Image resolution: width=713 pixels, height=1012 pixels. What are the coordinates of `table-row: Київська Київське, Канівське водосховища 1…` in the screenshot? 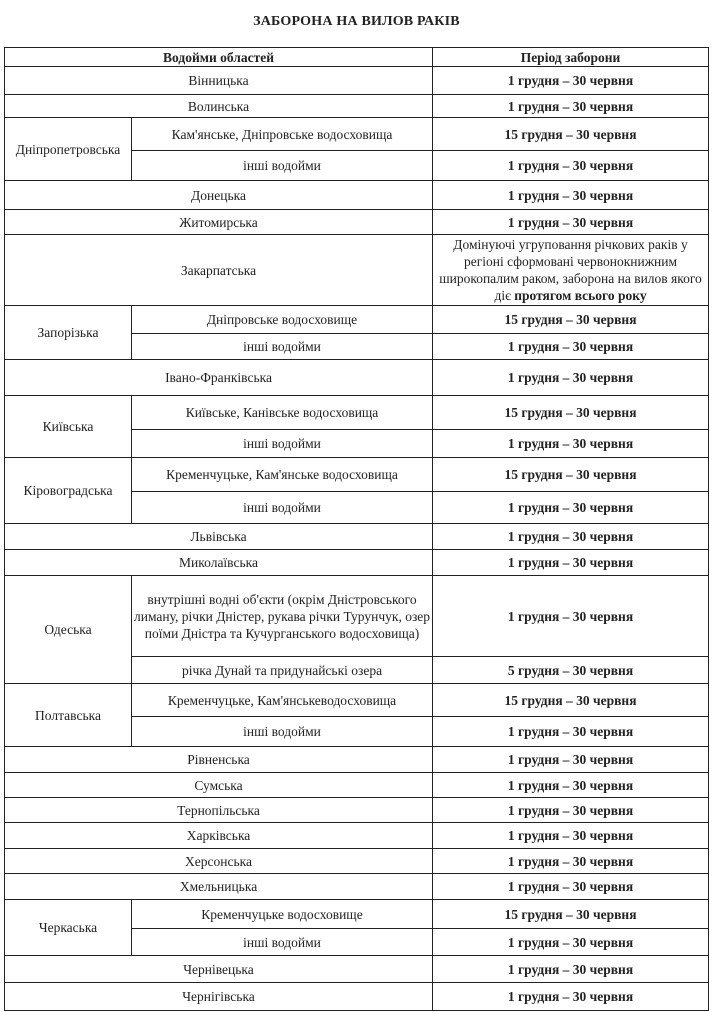 It's located at (357, 426).